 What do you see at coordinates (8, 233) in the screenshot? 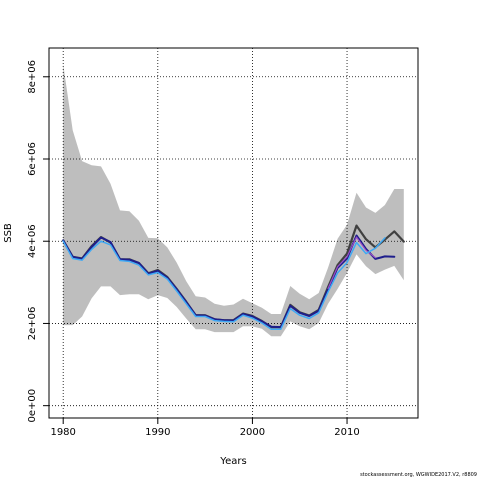
I see `y-axis-title: SSB` at bounding box center [8, 233].